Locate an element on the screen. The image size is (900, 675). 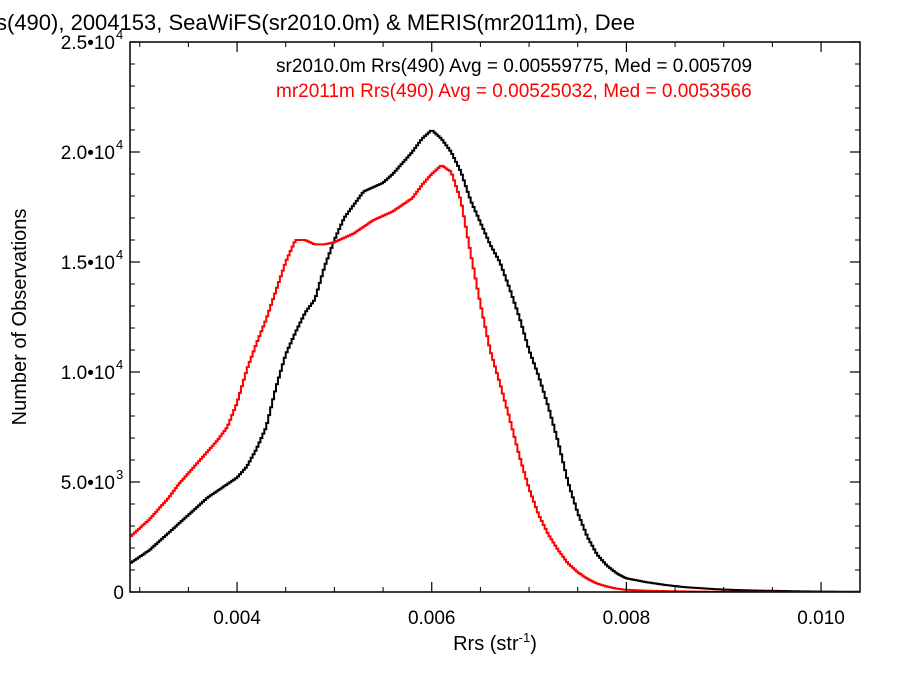
y-tick-label-base: 5.0•10 is located at coordinates (88, 483).